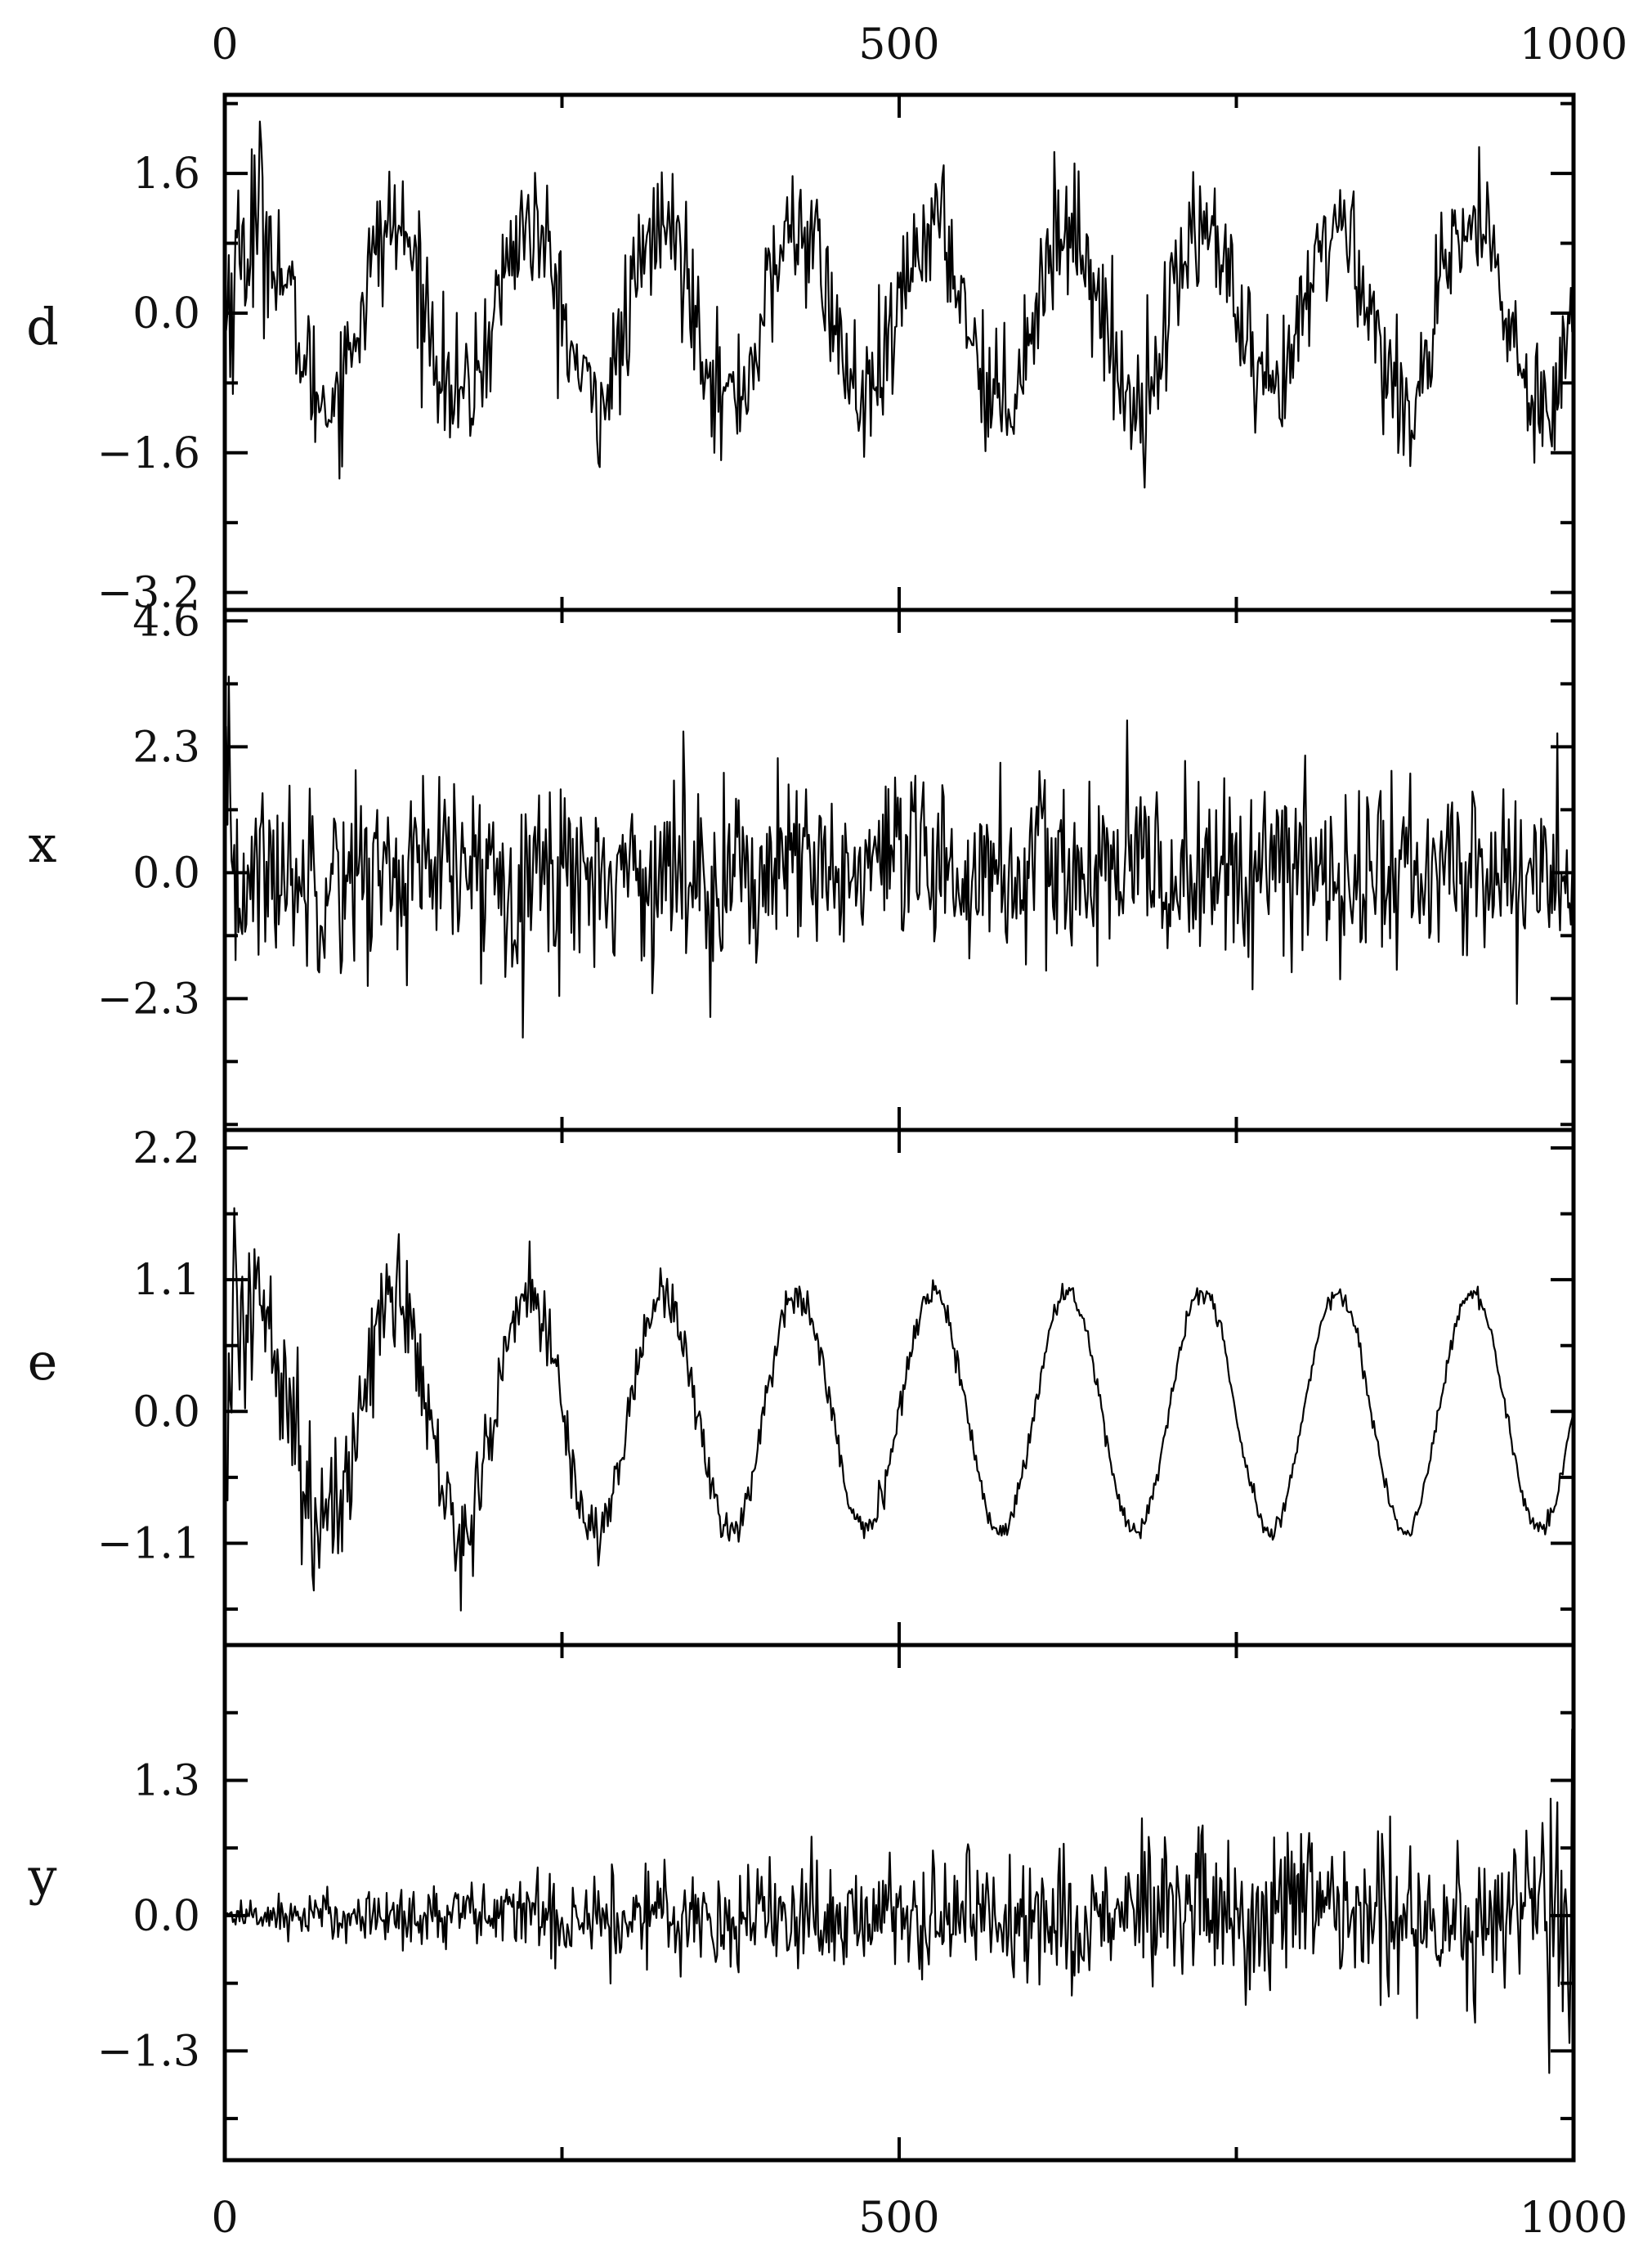 The height and width of the screenshot is (2264, 1652). Describe the element at coordinates (900, 1901) in the screenshot. I see `series-line-y` at that location.